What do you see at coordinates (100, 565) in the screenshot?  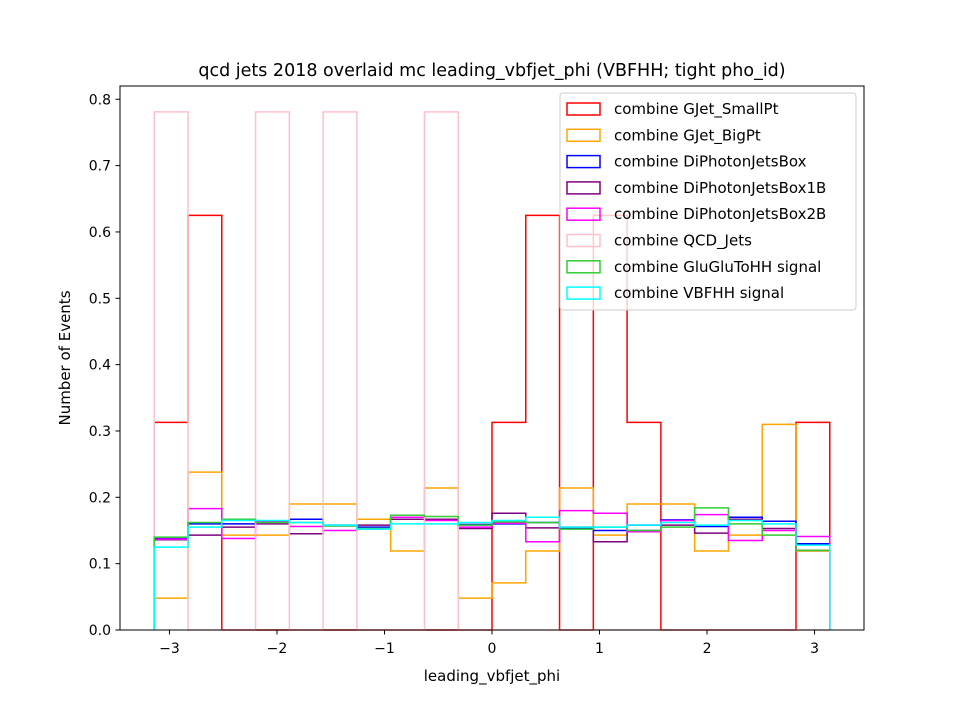 I see `y-tick-label: 0.1` at bounding box center [100, 565].